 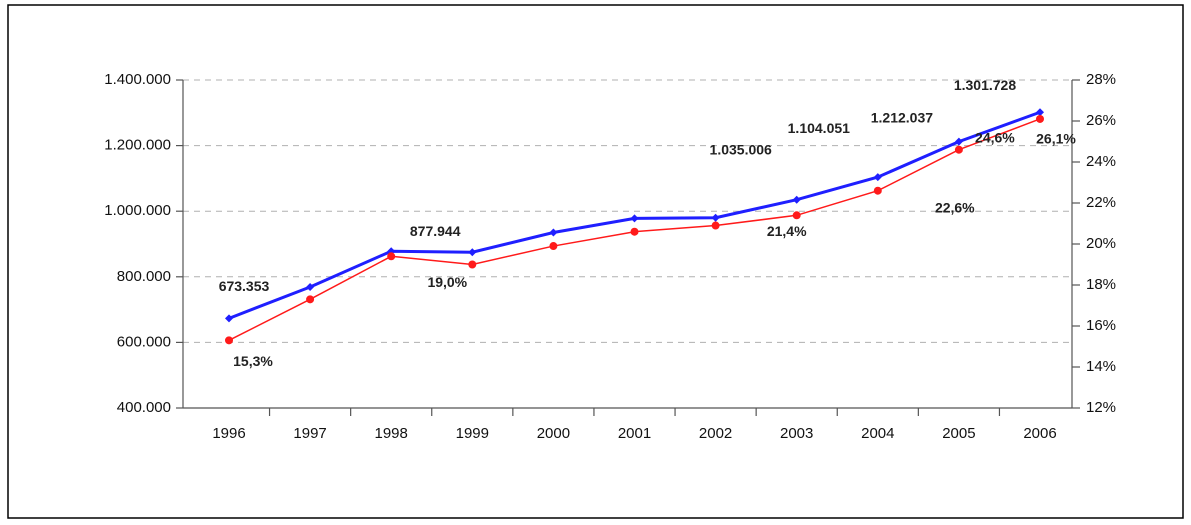 I want to click on x-tick-label: 2003, so click(x=796, y=433).